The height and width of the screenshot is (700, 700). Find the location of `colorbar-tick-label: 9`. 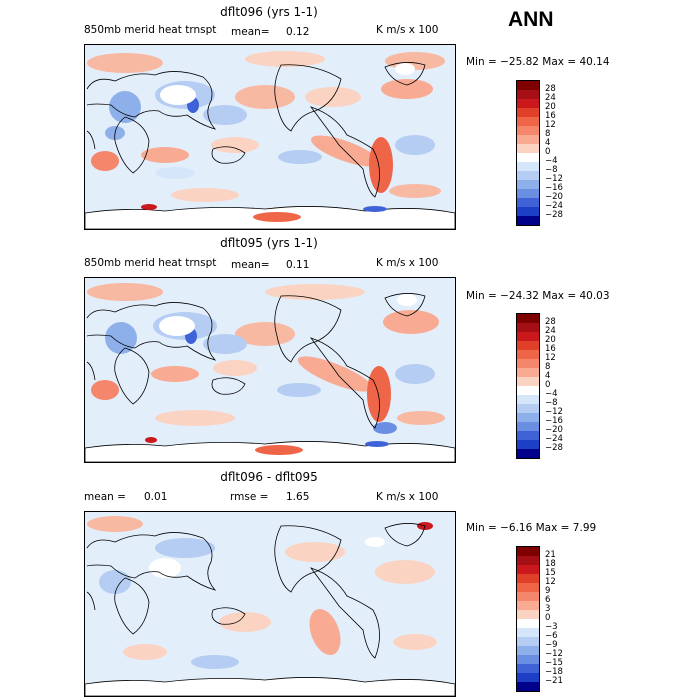

colorbar-tick-label: 9 is located at coordinates (548, 591).